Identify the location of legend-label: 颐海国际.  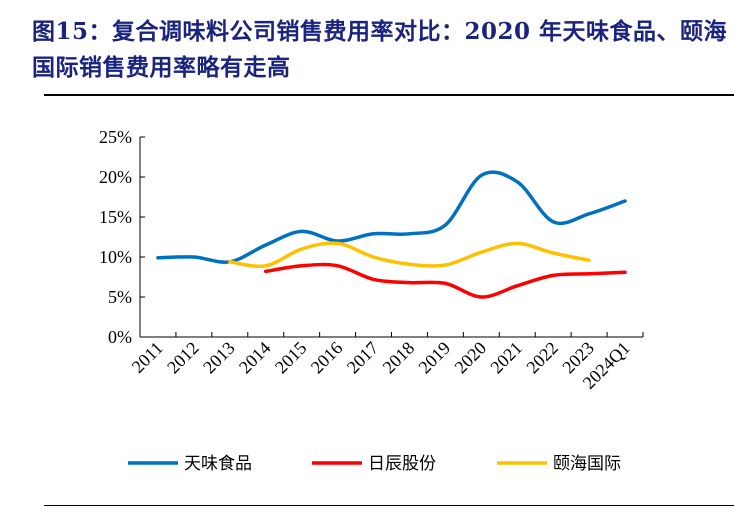
(587, 464).